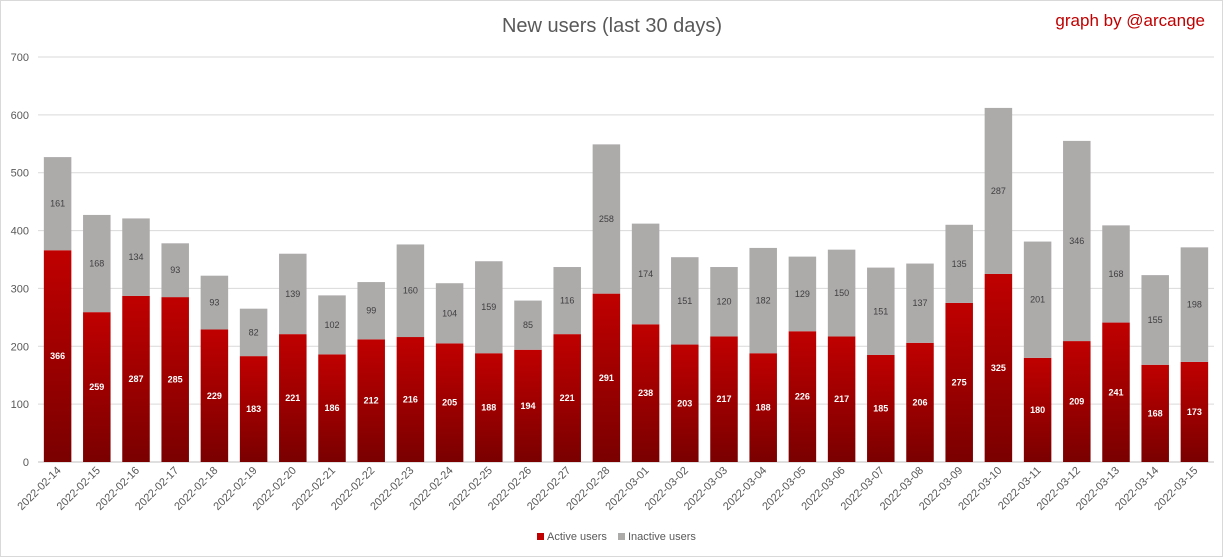 The image size is (1223, 558). What do you see at coordinates (802, 294) in the screenshot?
I see `data-label-inactive: 129` at bounding box center [802, 294].